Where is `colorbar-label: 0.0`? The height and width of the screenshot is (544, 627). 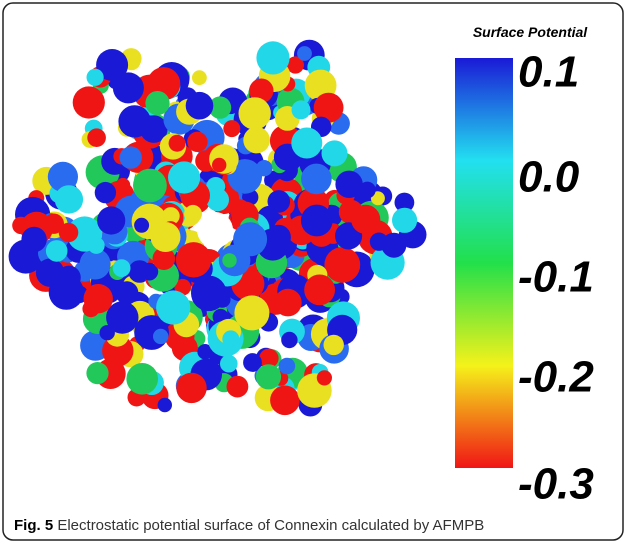
colorbar-label: 0.0 is located at coordinates (549, 177).